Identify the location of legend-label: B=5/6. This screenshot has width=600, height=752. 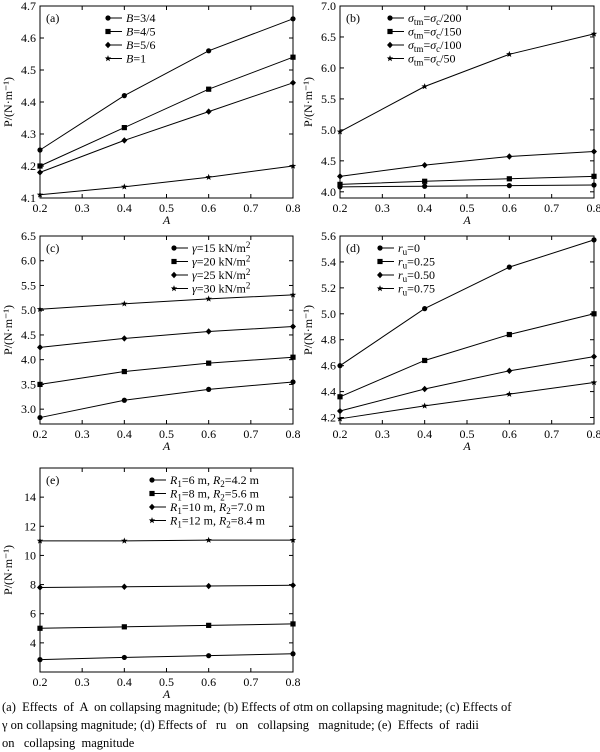
(140, 45).